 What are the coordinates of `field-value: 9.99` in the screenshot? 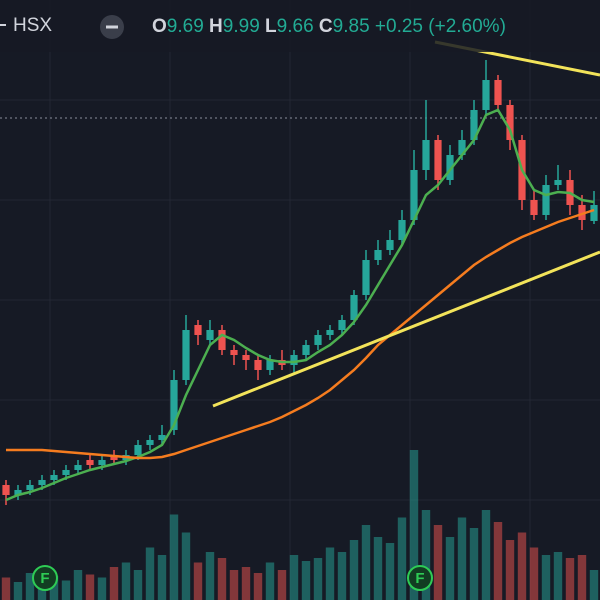 It's located at (241, 26).